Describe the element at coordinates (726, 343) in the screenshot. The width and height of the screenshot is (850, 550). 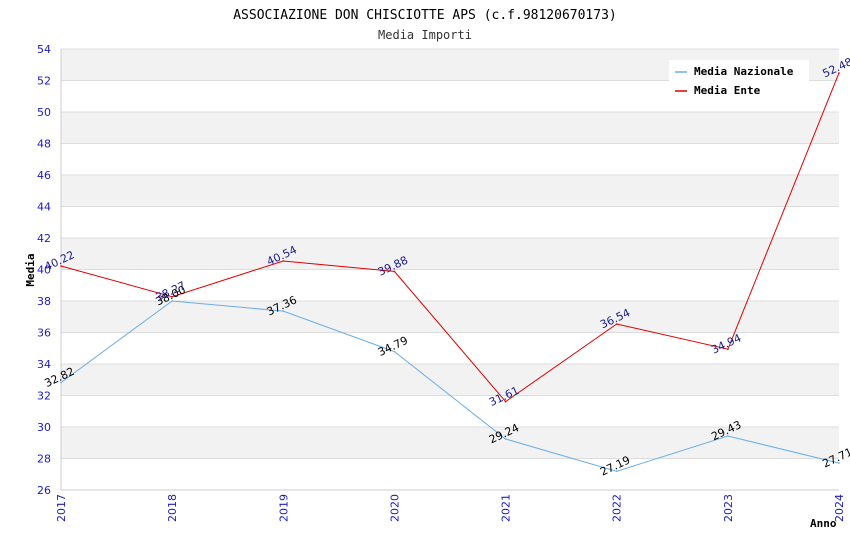
I see `data-label-media-ente: 34.94` at that location.